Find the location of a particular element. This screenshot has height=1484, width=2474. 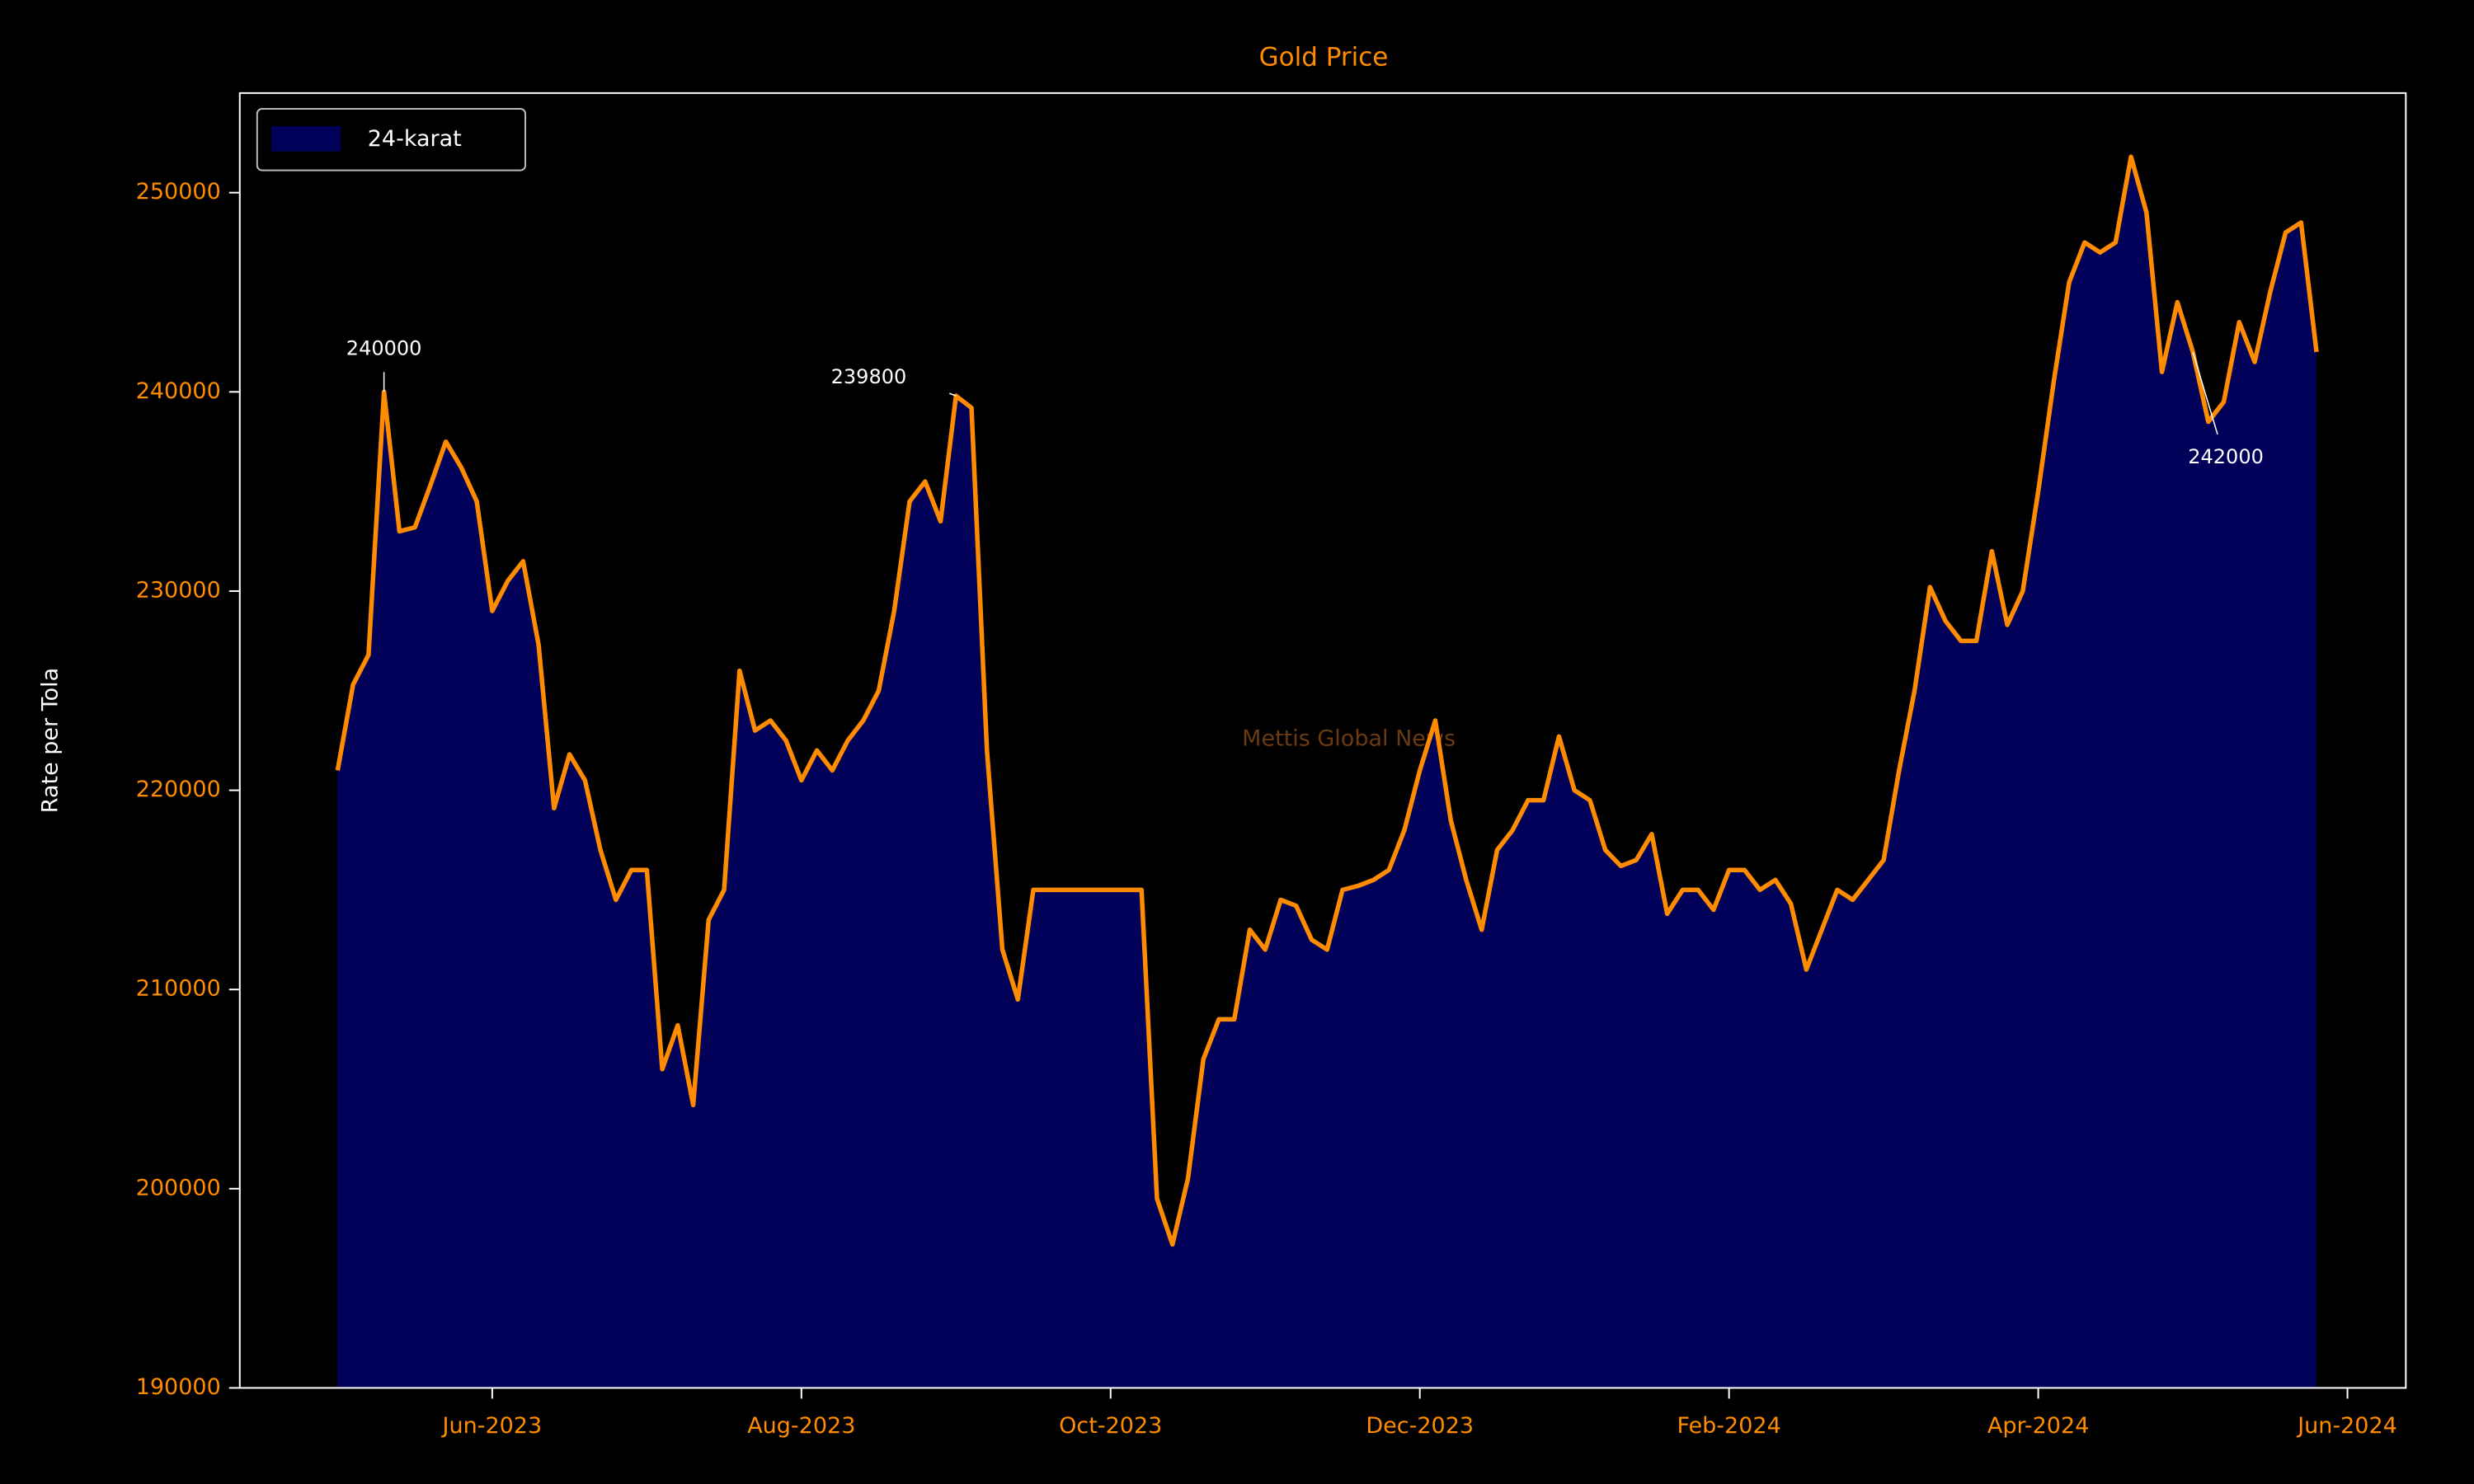

y-tick-label: 250000 is located at coordinates (178, 191).